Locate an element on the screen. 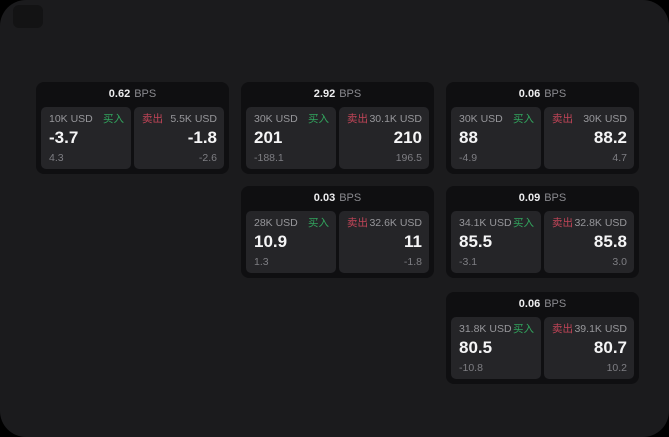 This screenshot has height=437, width=669. buy-panel-top: 28K USD 买入 is located at coordinates (291, 223).